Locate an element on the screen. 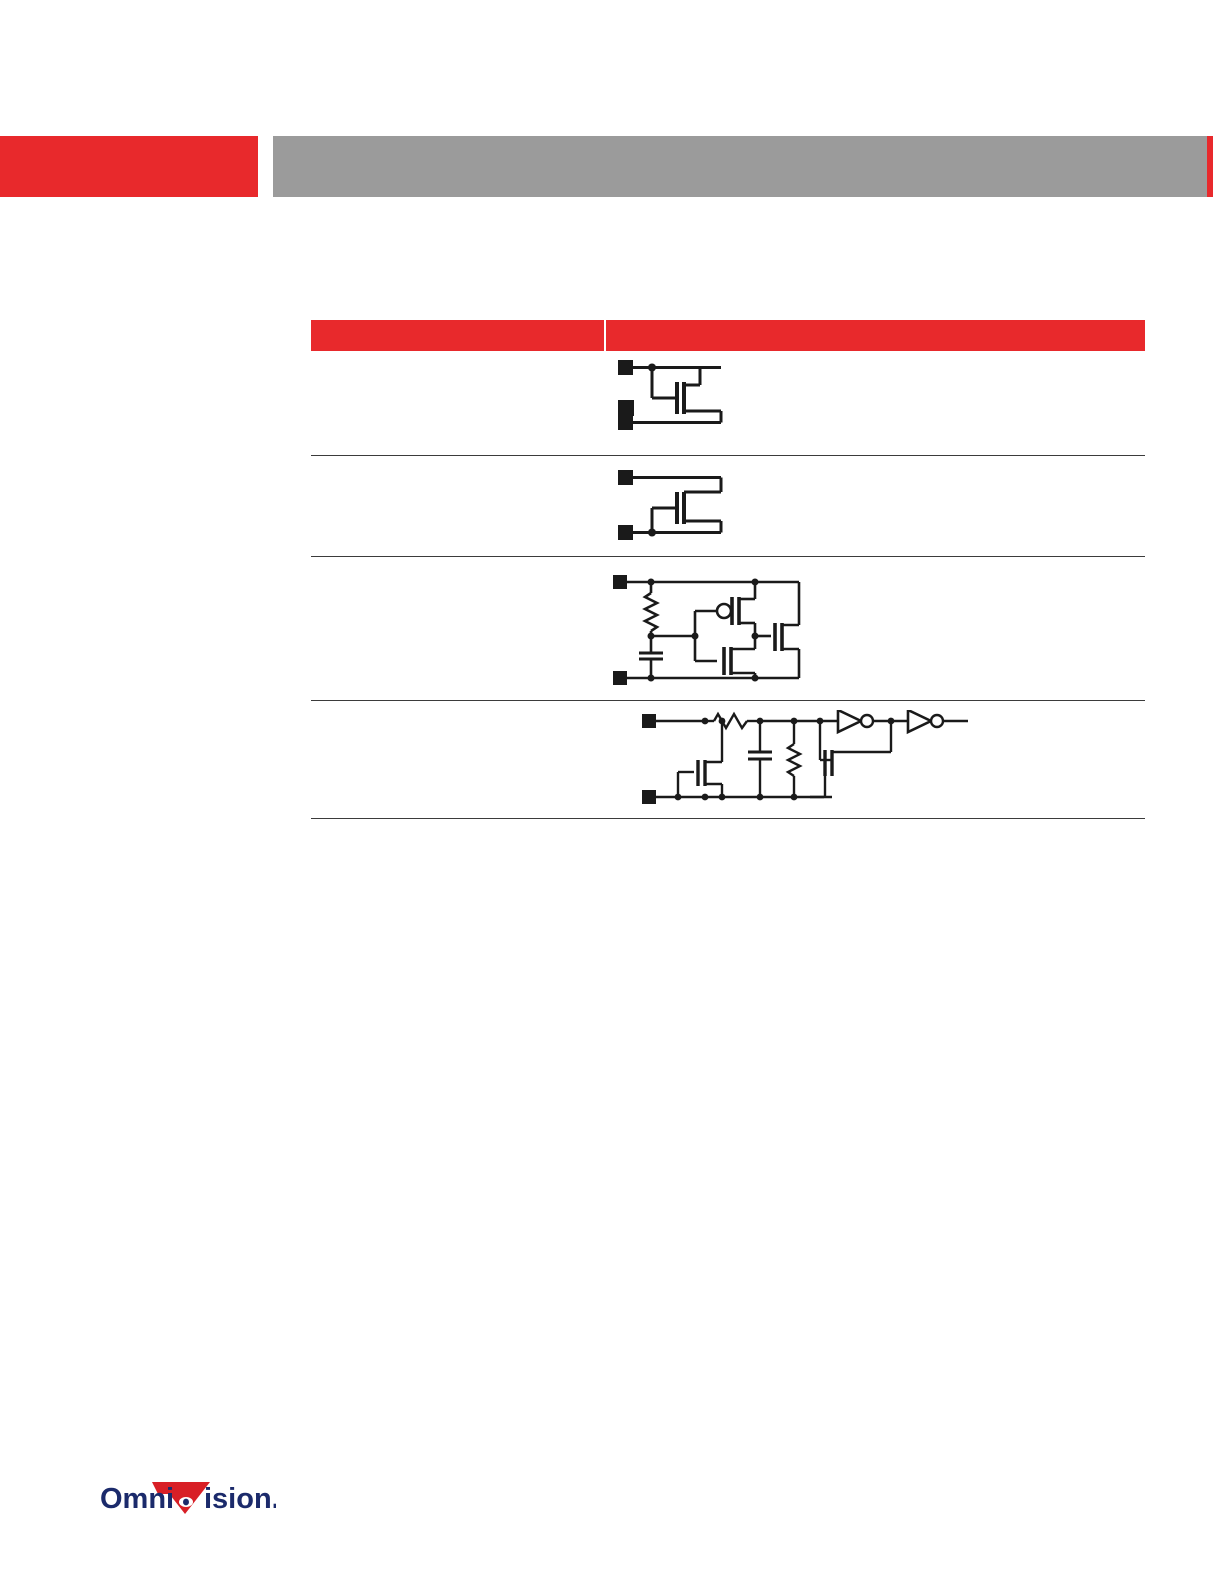  header-title-bar is located at coordinates (740, 166).